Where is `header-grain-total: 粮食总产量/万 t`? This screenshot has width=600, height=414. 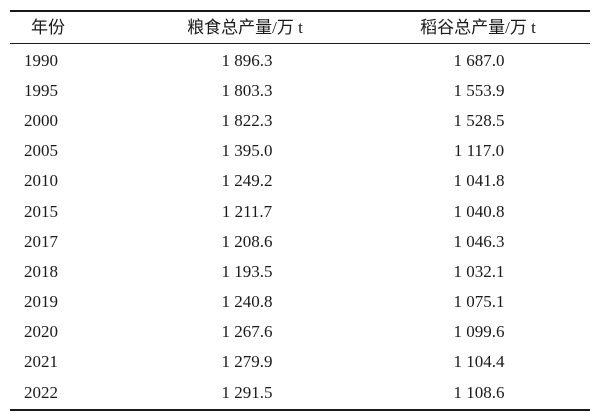 header-grain-total: 粮食总产量/万 t is located at coordinates (245, 27).